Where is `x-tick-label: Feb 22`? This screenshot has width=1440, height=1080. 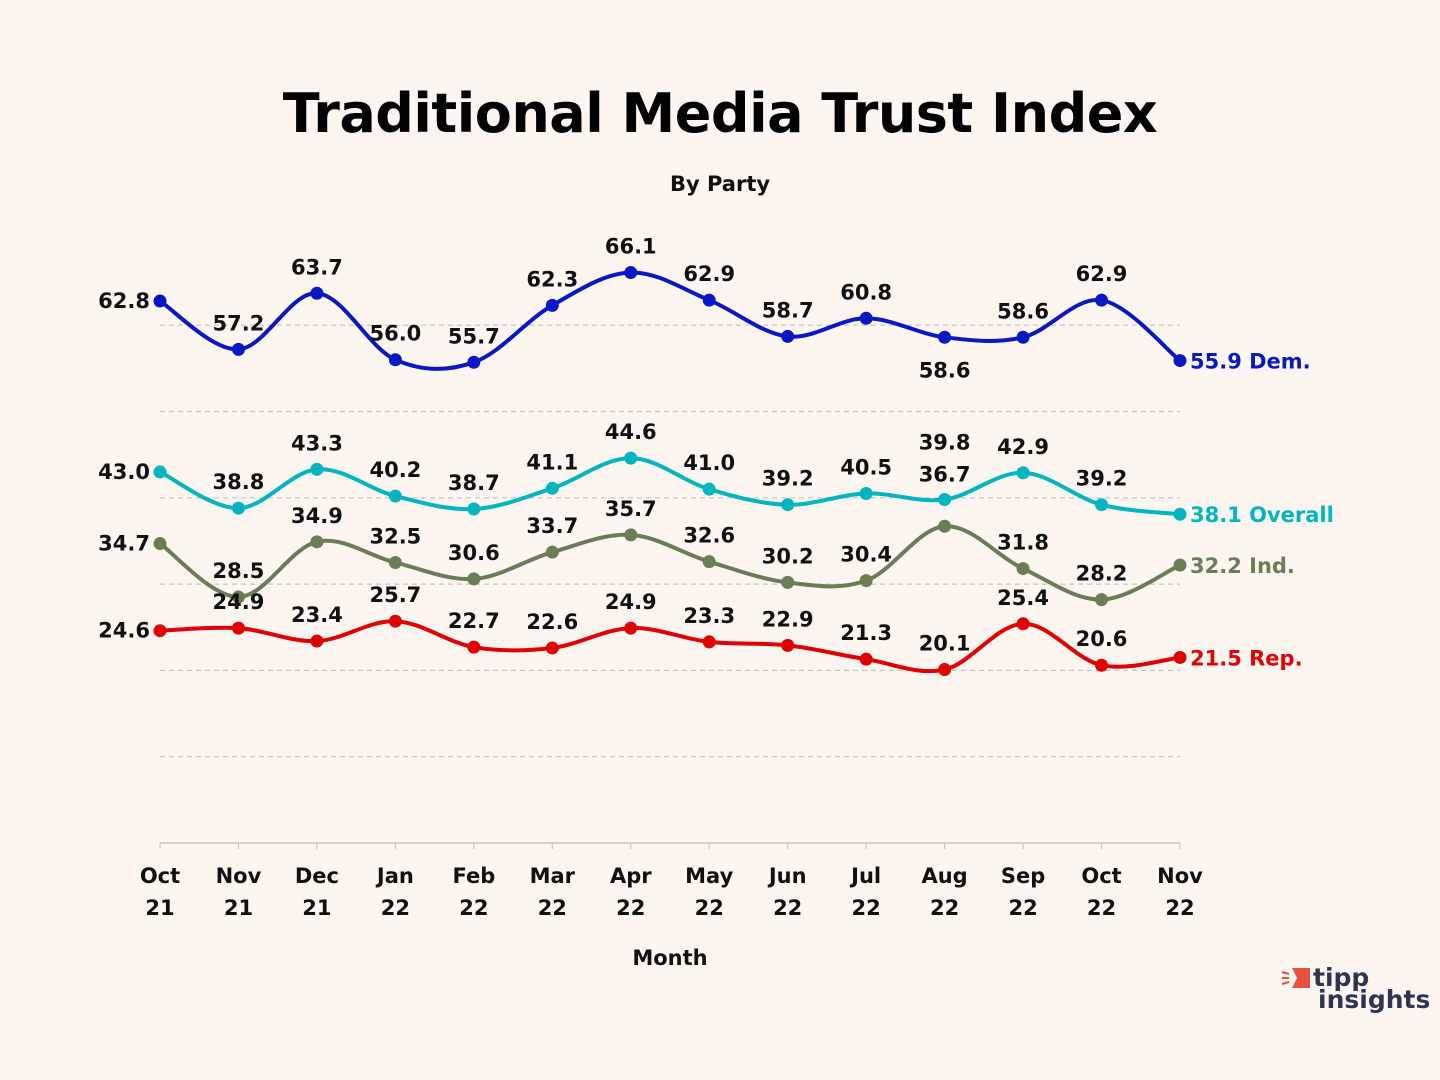 x-tick-label: Feb 22 is located at coordinates (473, 892).